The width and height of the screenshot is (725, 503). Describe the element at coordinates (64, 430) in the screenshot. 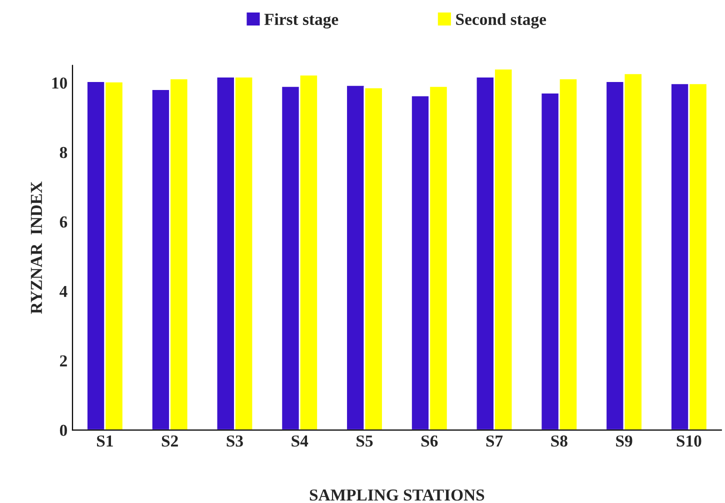

I see `y-tick-label: 0` at that location.